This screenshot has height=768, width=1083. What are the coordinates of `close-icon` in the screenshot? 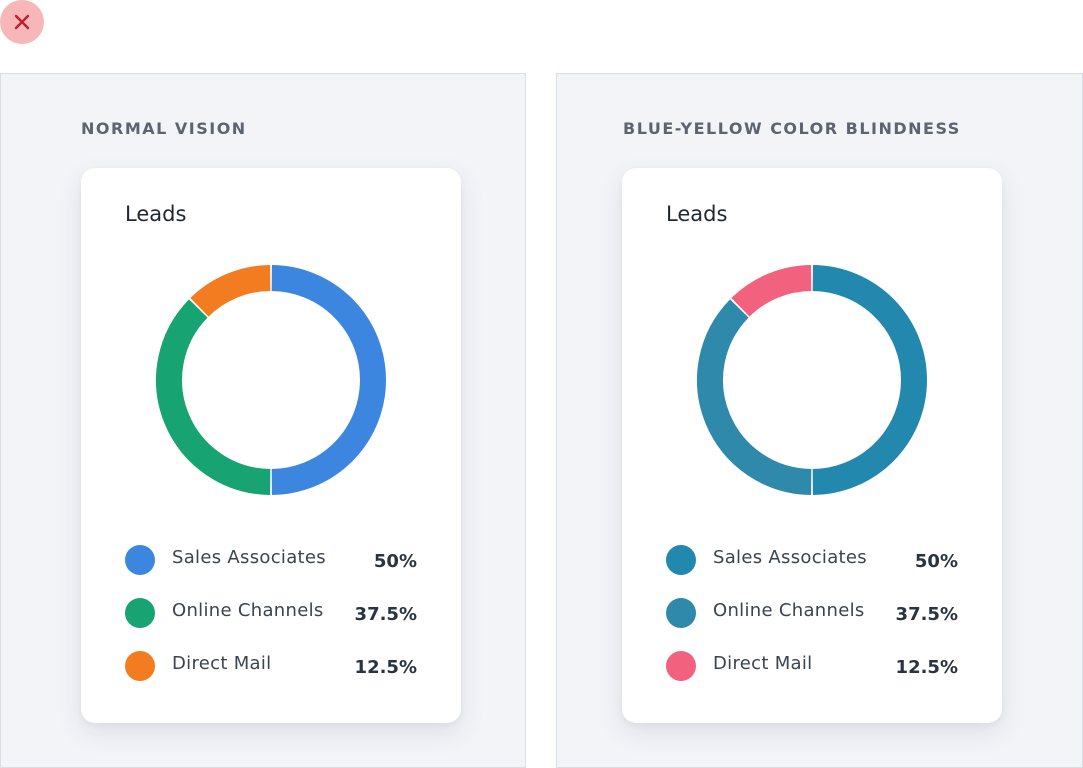 It's located at (22, 22).